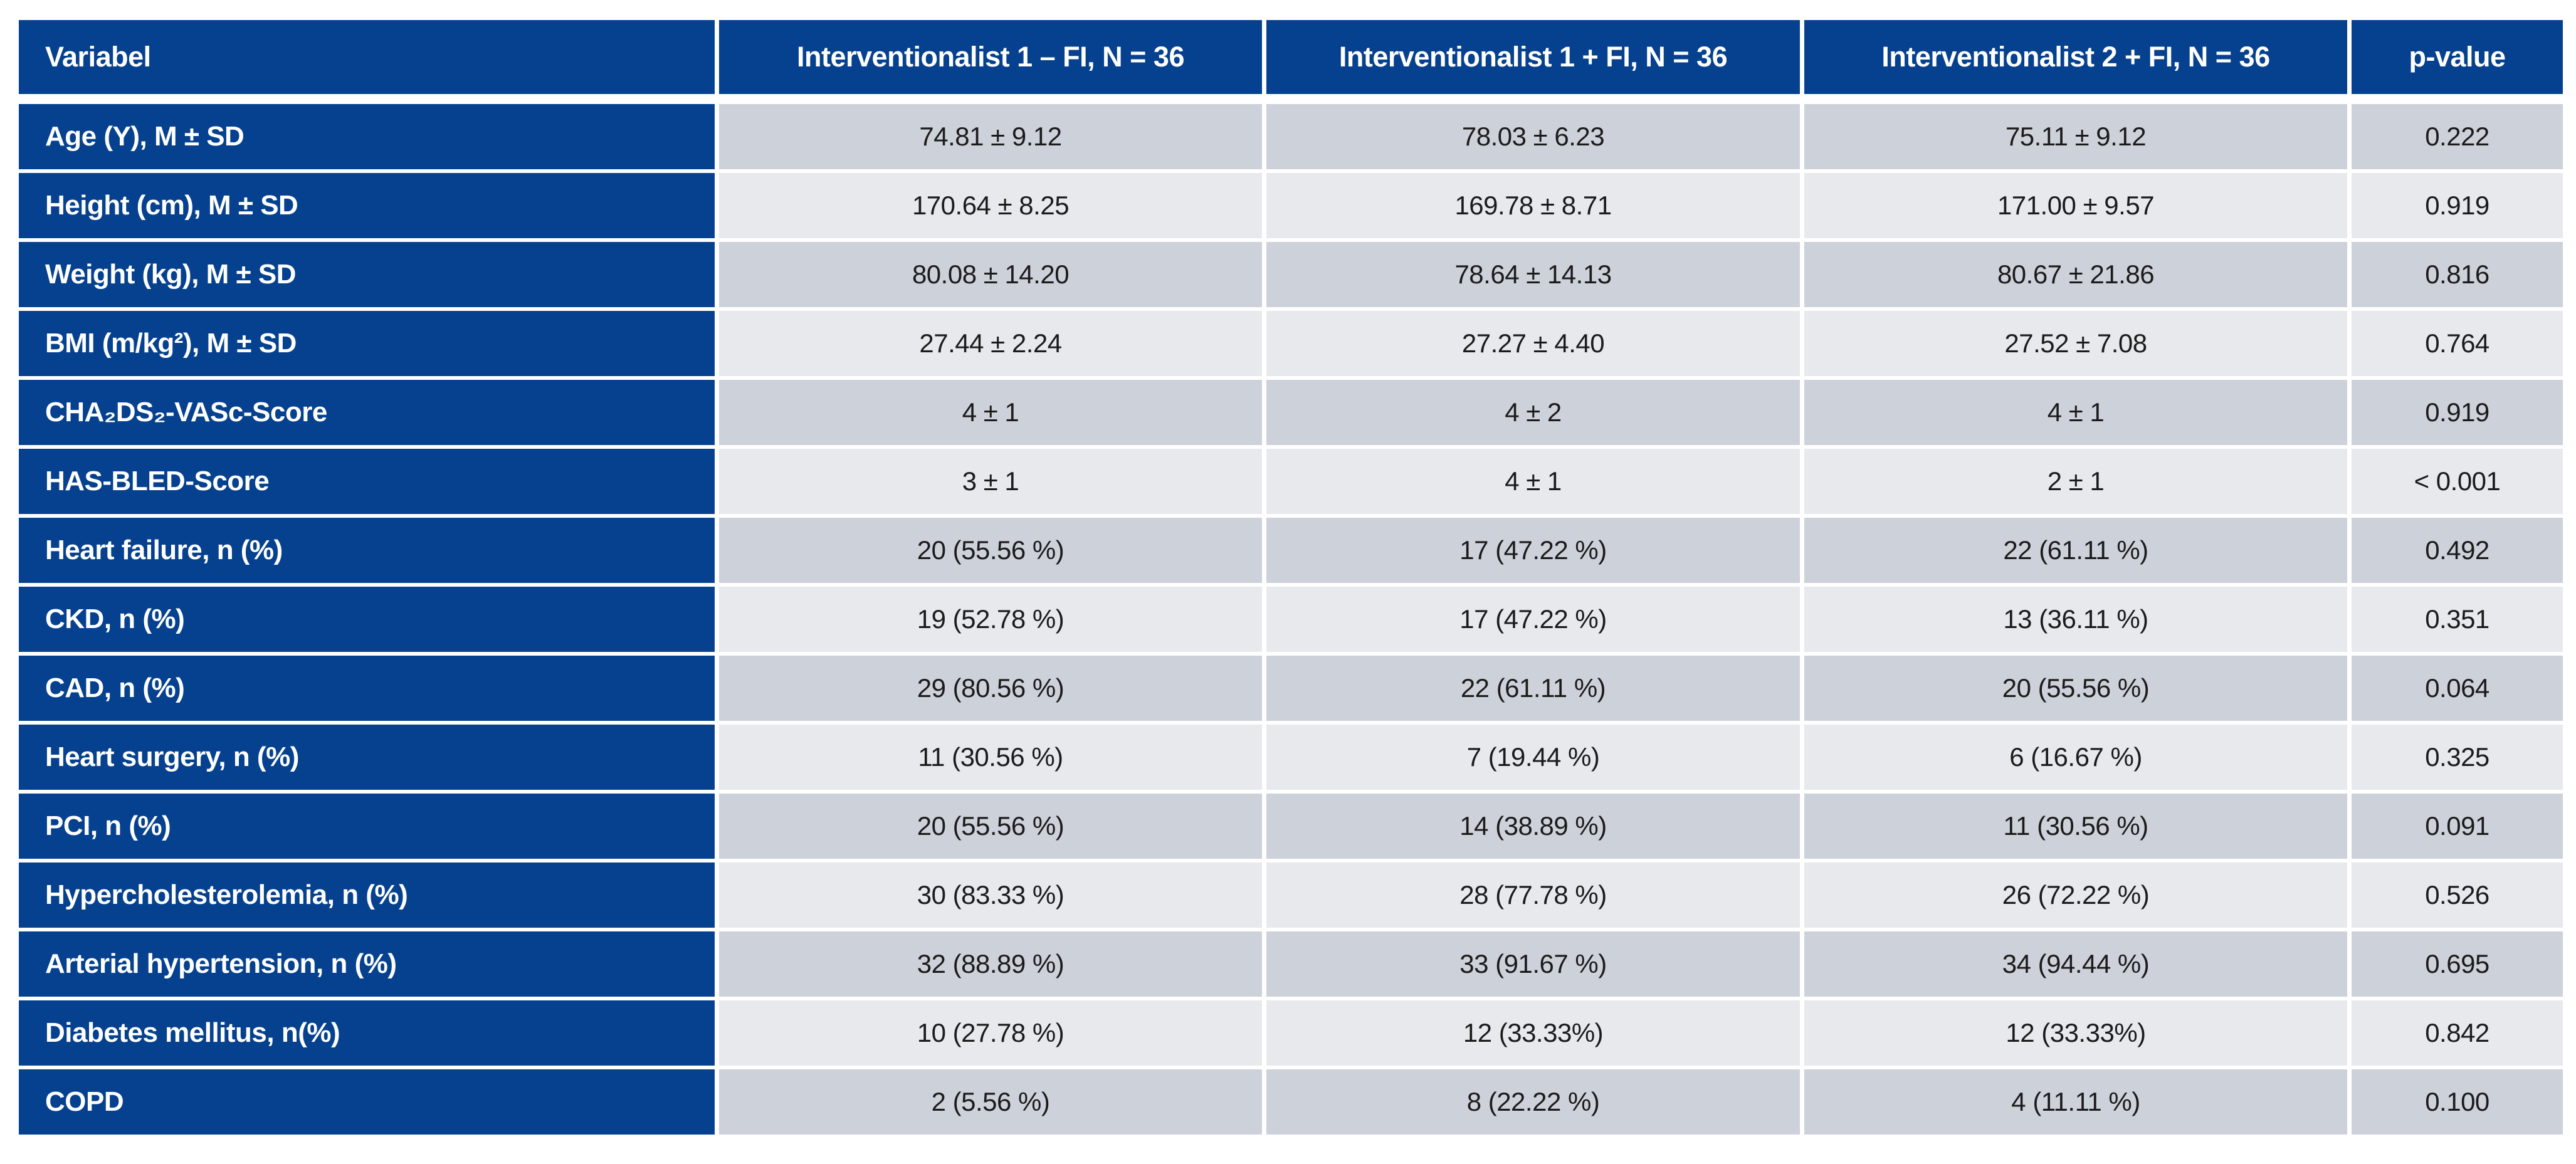 Image resolution: width=2576 pixels, height=1164 pixels. Describe the element at coordinates (2075, 827) in the screenshot. I see `cell-int2-plus-fi: 11 (30.56 %)` at that location.